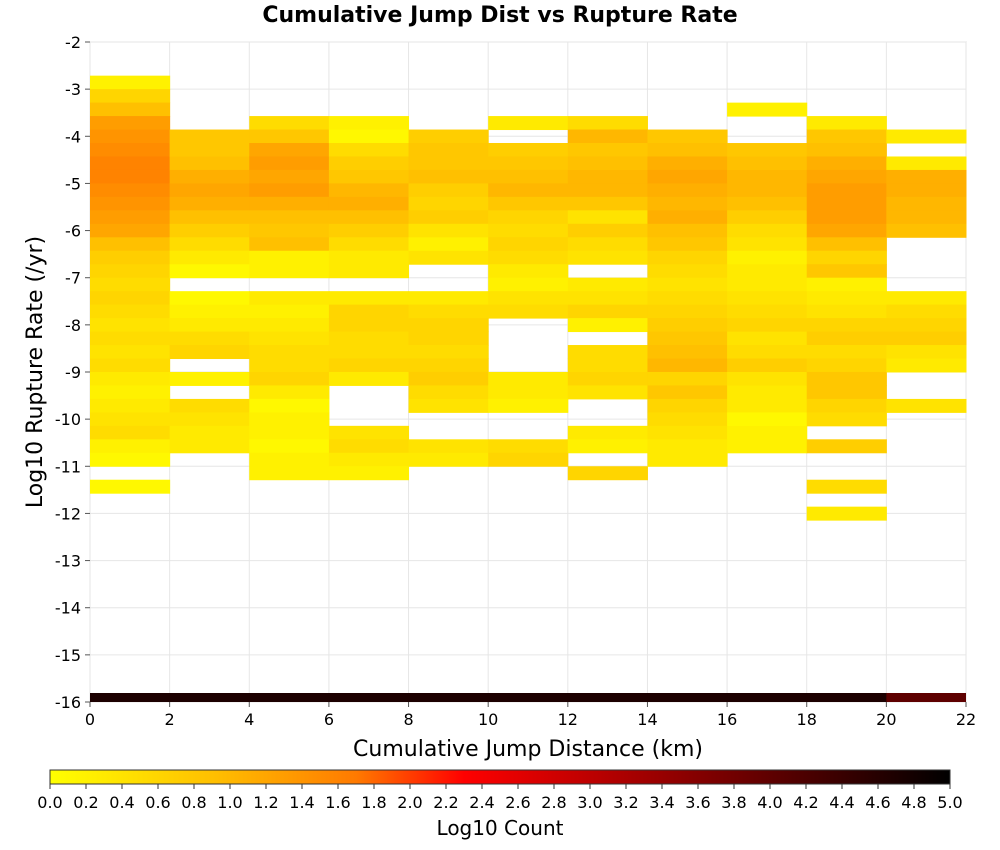 The width and height of the screenshot is (1000, 850). What do you see at coordinates (49, 802) in the screenshot?
I see `colorbar-tick-label: 0.0` at bounding box center [49, 802].